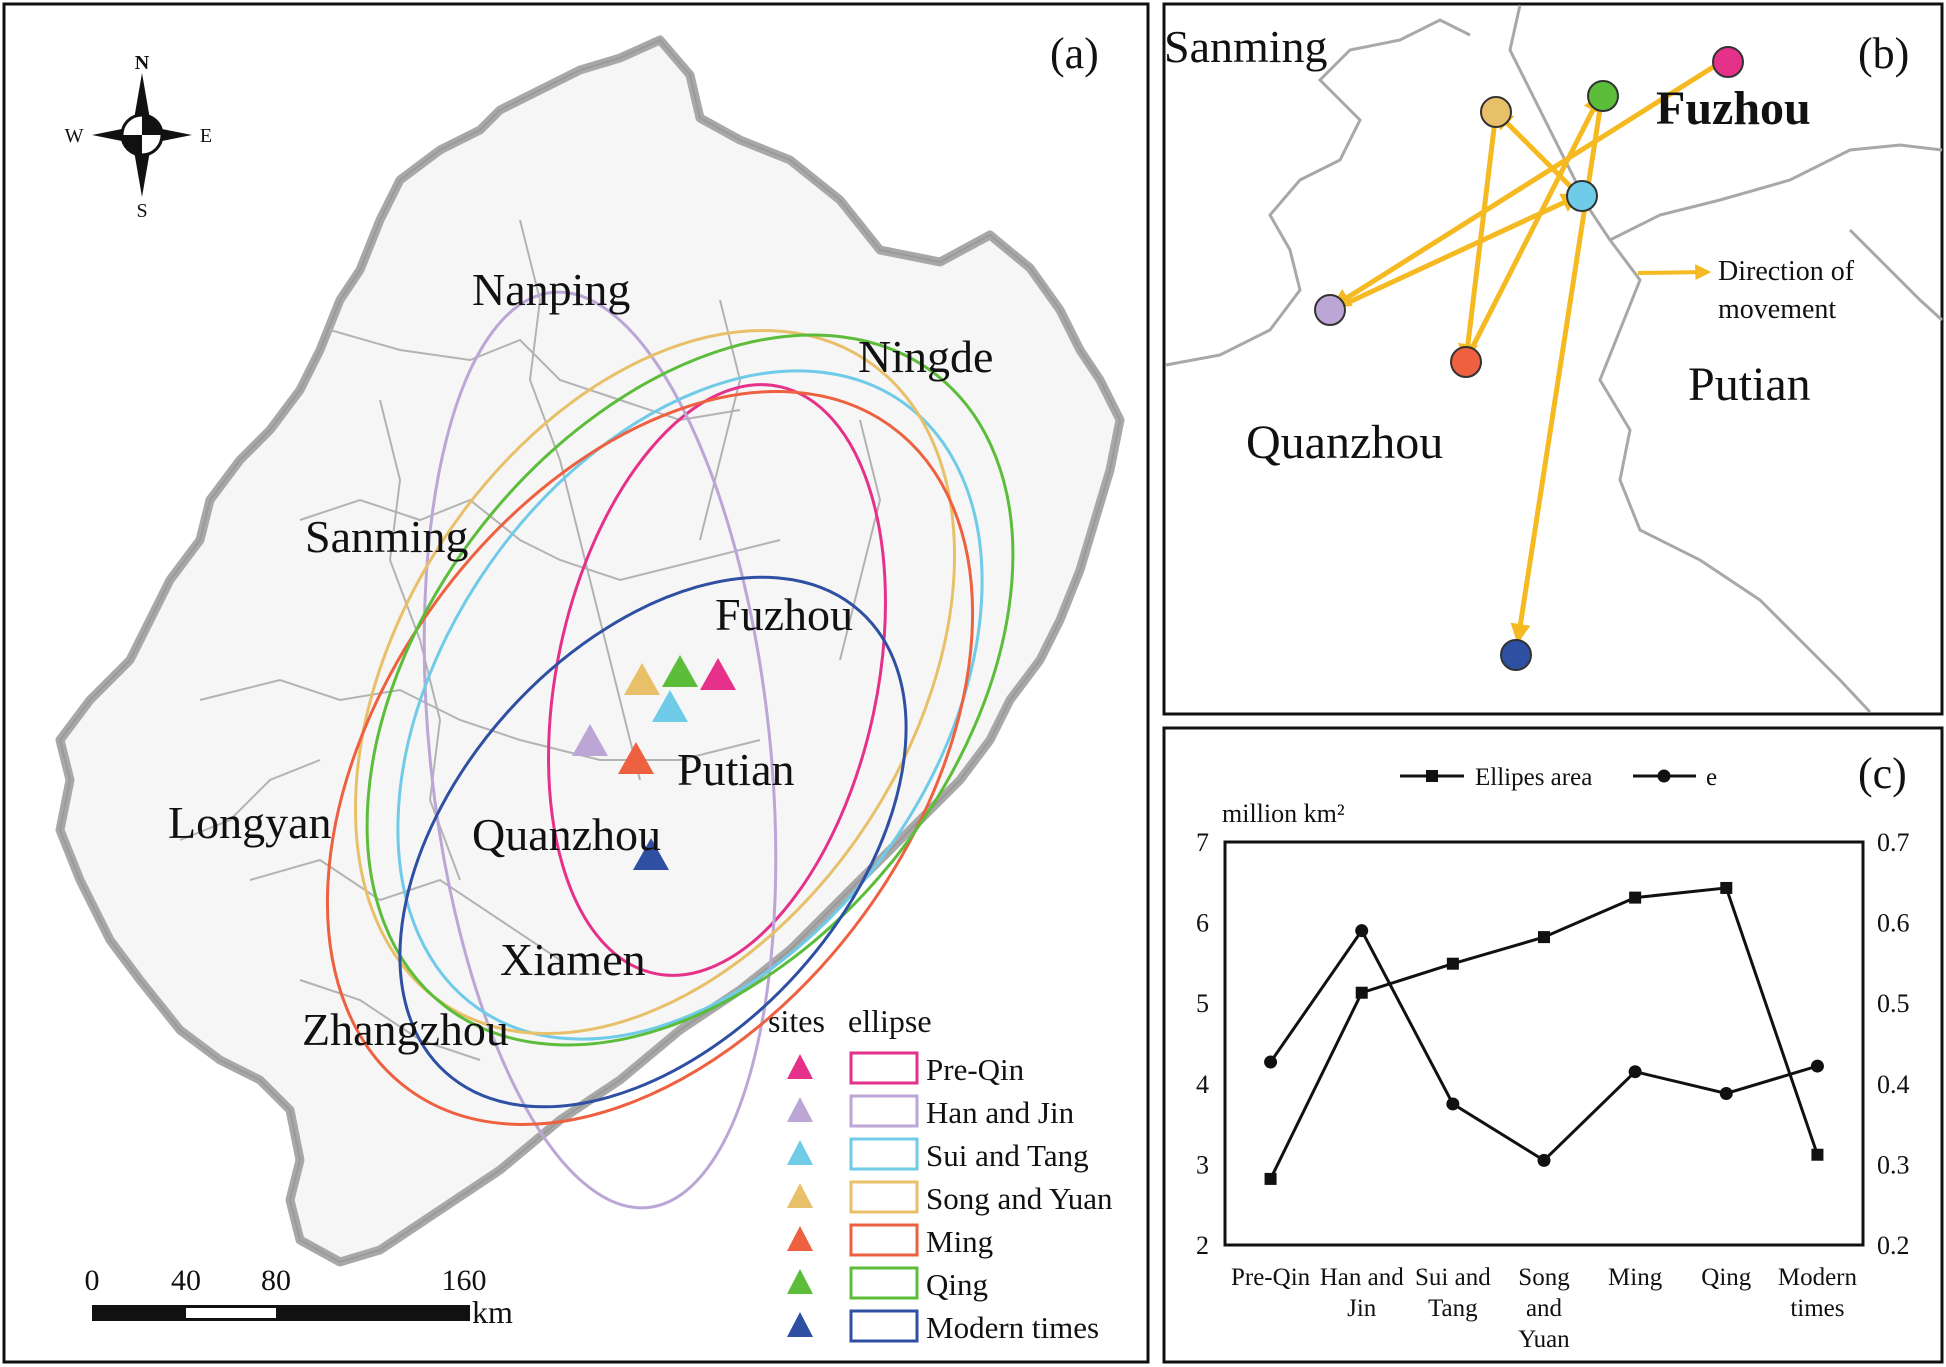 The height and width of the screenshot is (1367, 1946). I want to click on ellipse-han-and-jin, so click(600, 750).